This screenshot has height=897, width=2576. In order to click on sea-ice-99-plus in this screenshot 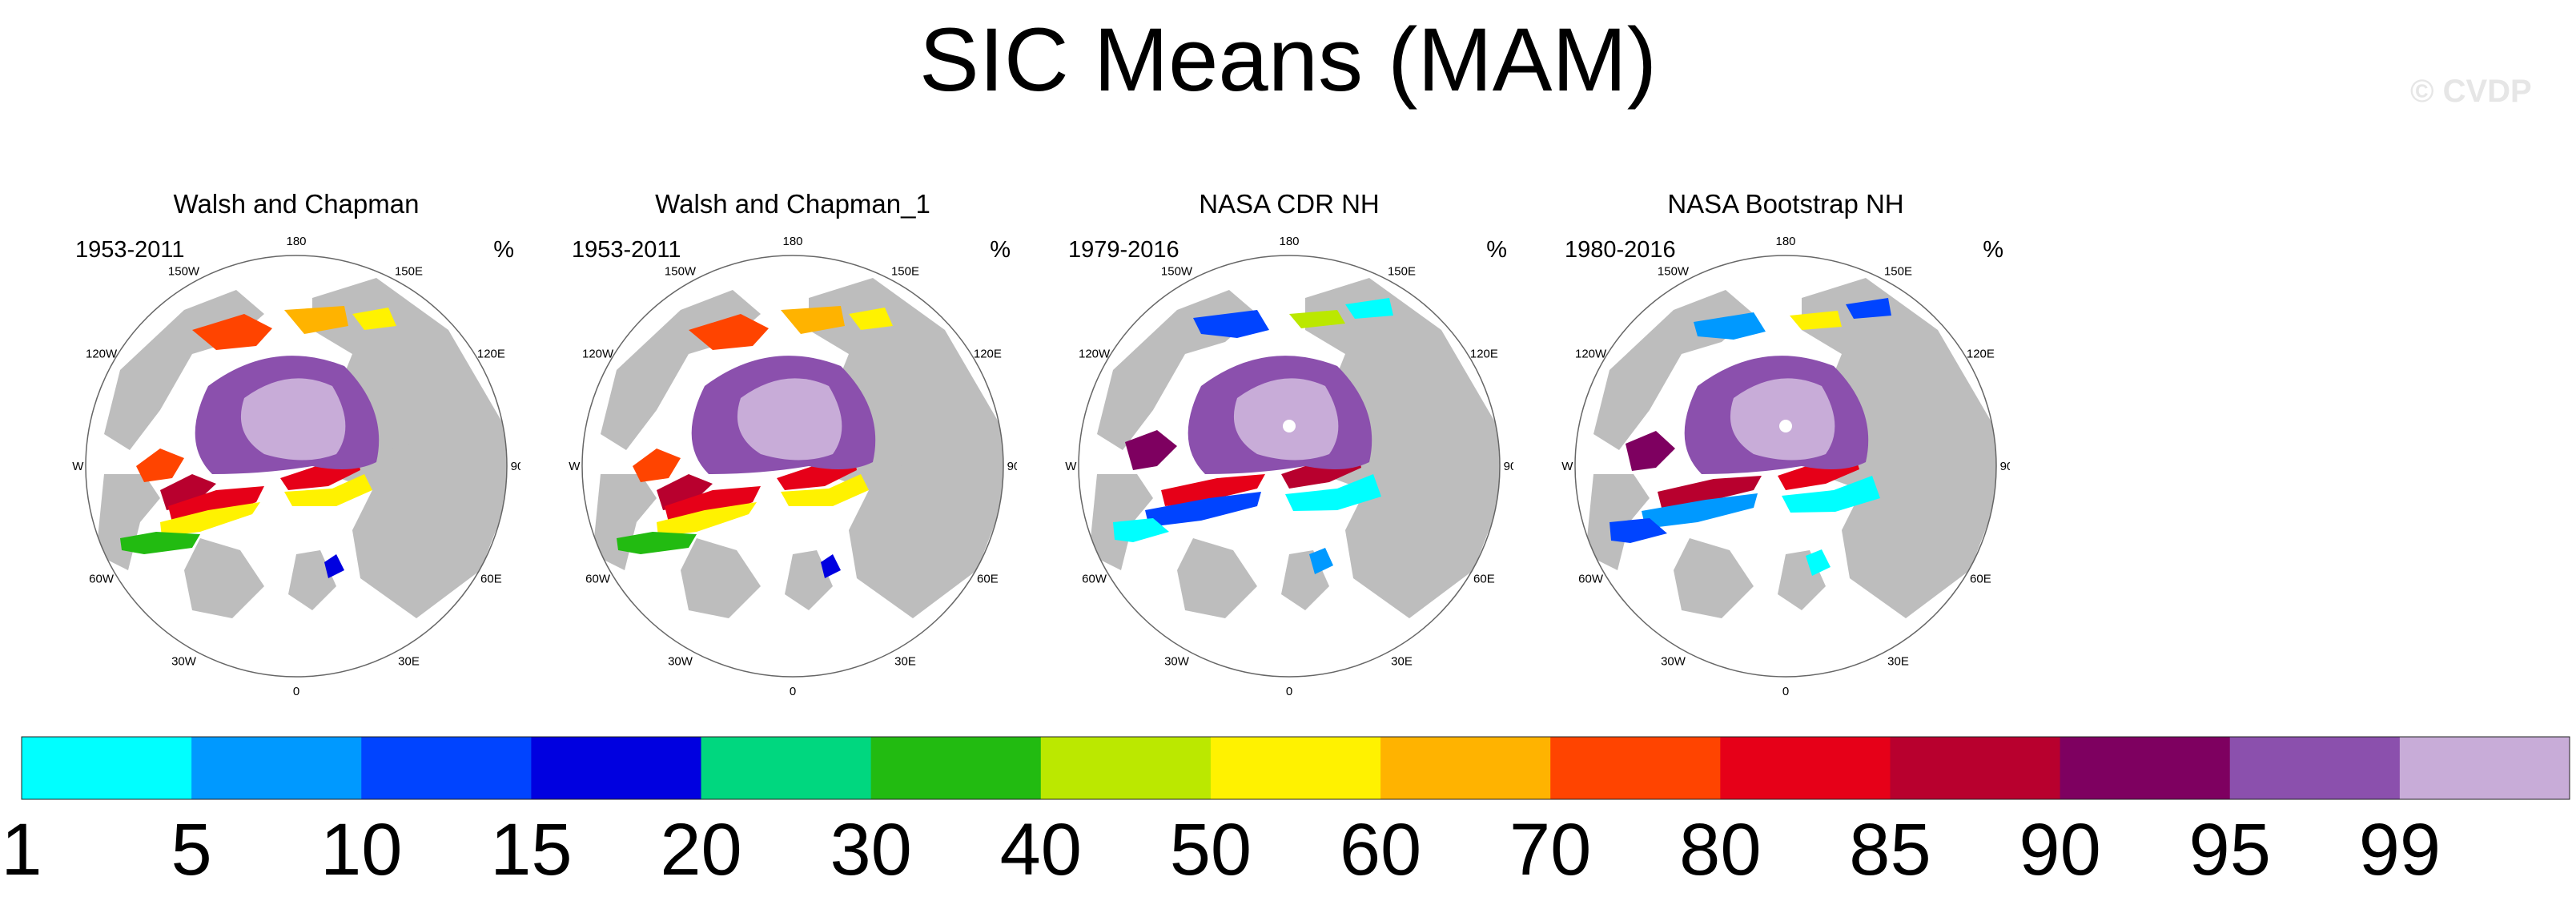, I will do `click(293, 419)`.